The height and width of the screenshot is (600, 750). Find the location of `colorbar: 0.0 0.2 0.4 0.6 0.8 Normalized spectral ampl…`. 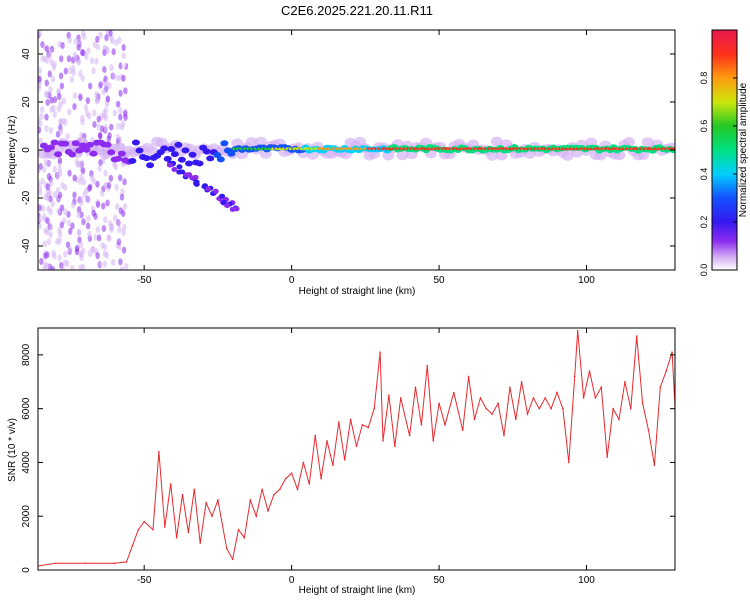

colorbar: 0.0 0.2 0.4 0.6 0.8 Normalized spectral ampl… is located at coordinates (724, 152).